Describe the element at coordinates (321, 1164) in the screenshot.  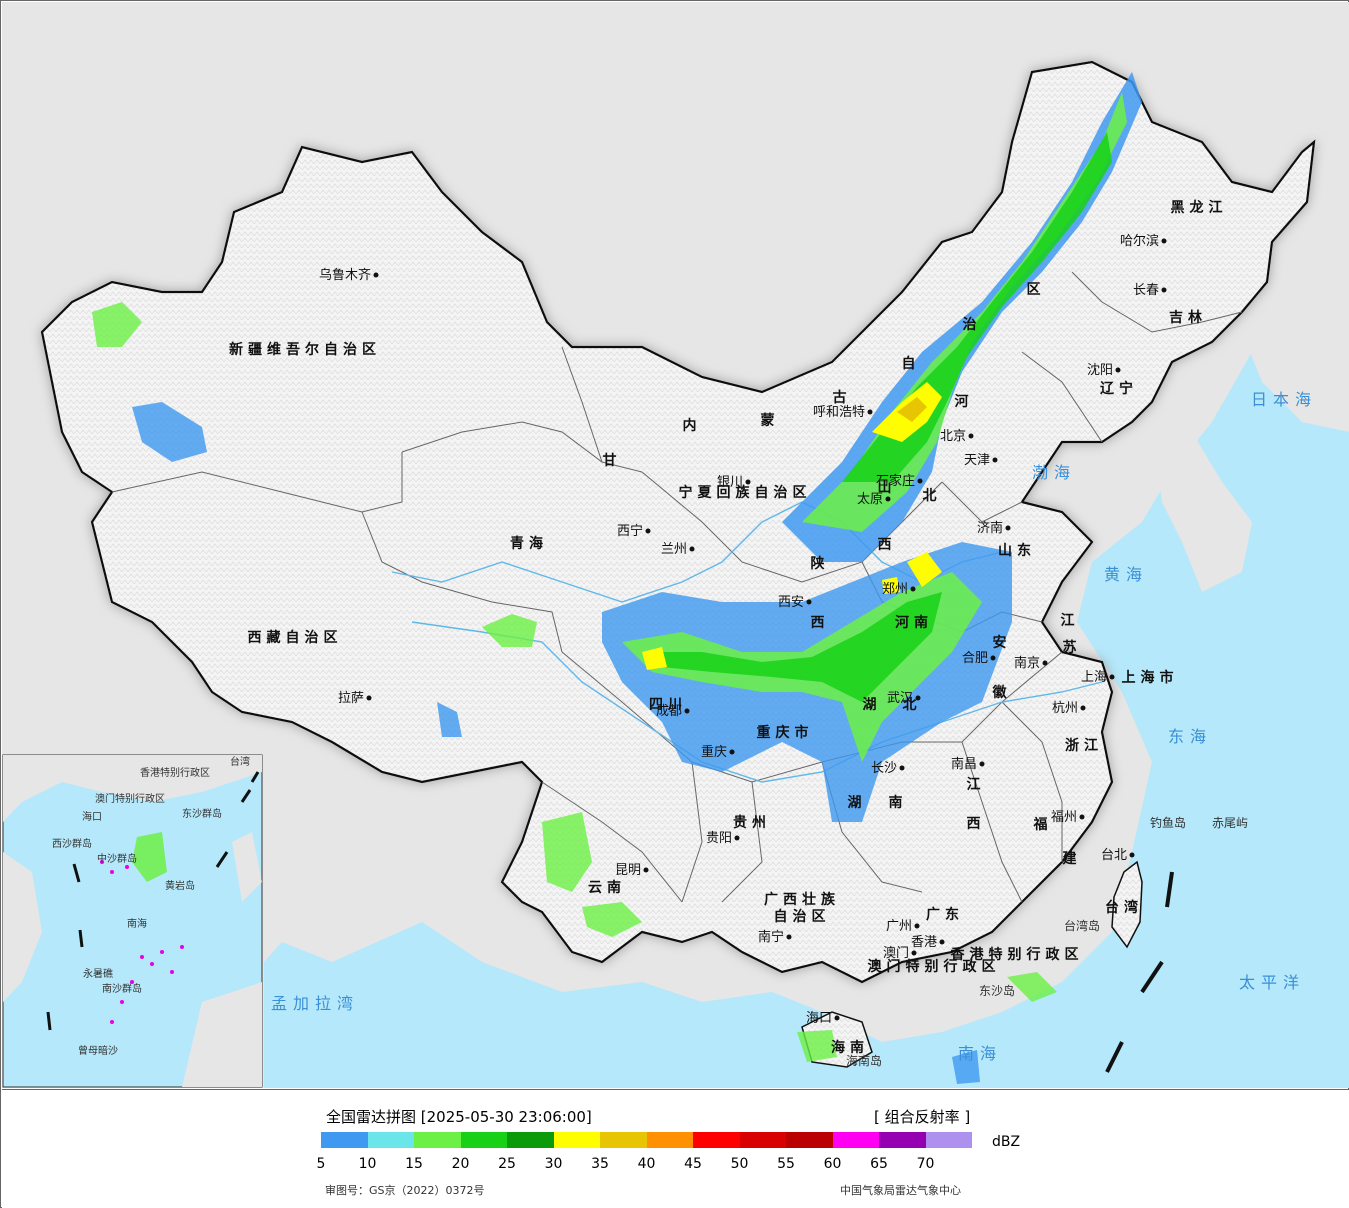
I see `color-scale-tick: 5` at that location.